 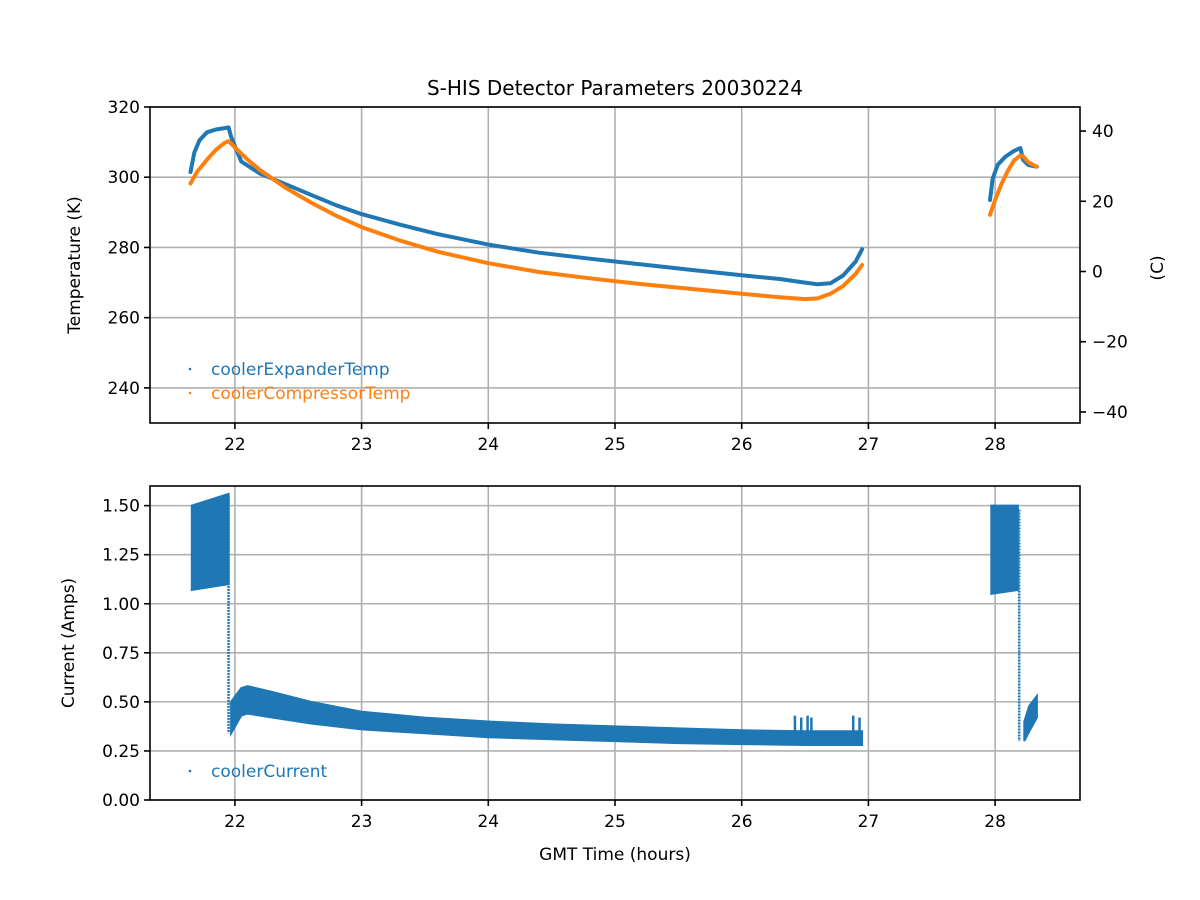 I want to click on temperature-legend: coolerExpanderTemp coolerCompressorTemp, so click(x=299, y=382).